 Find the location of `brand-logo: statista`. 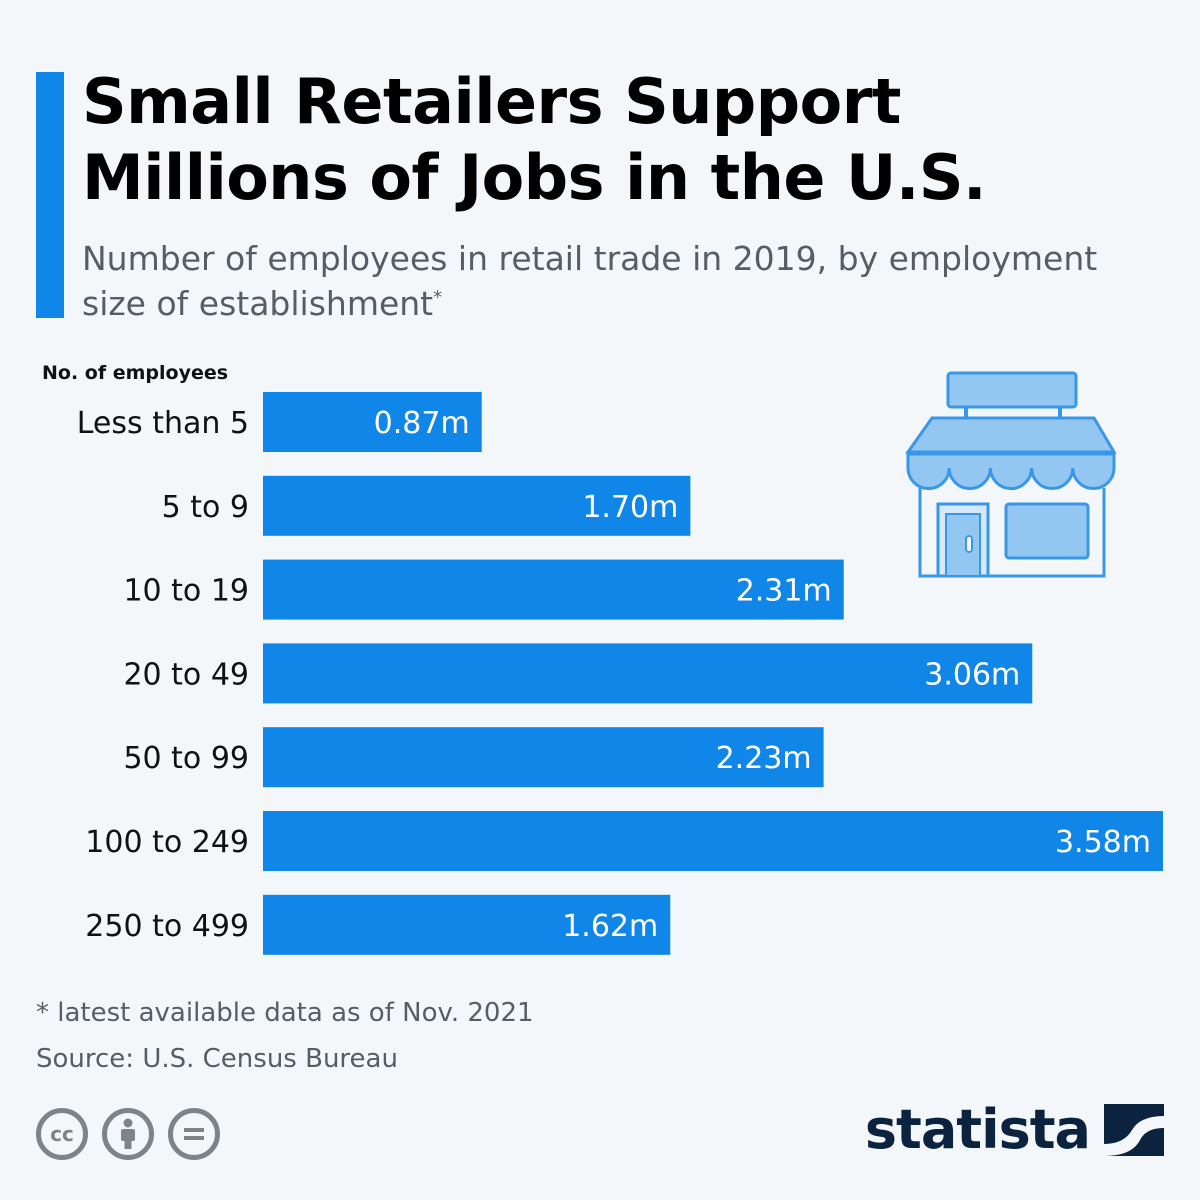

brand-logo: statista is located at coordinates (1014, 1129).